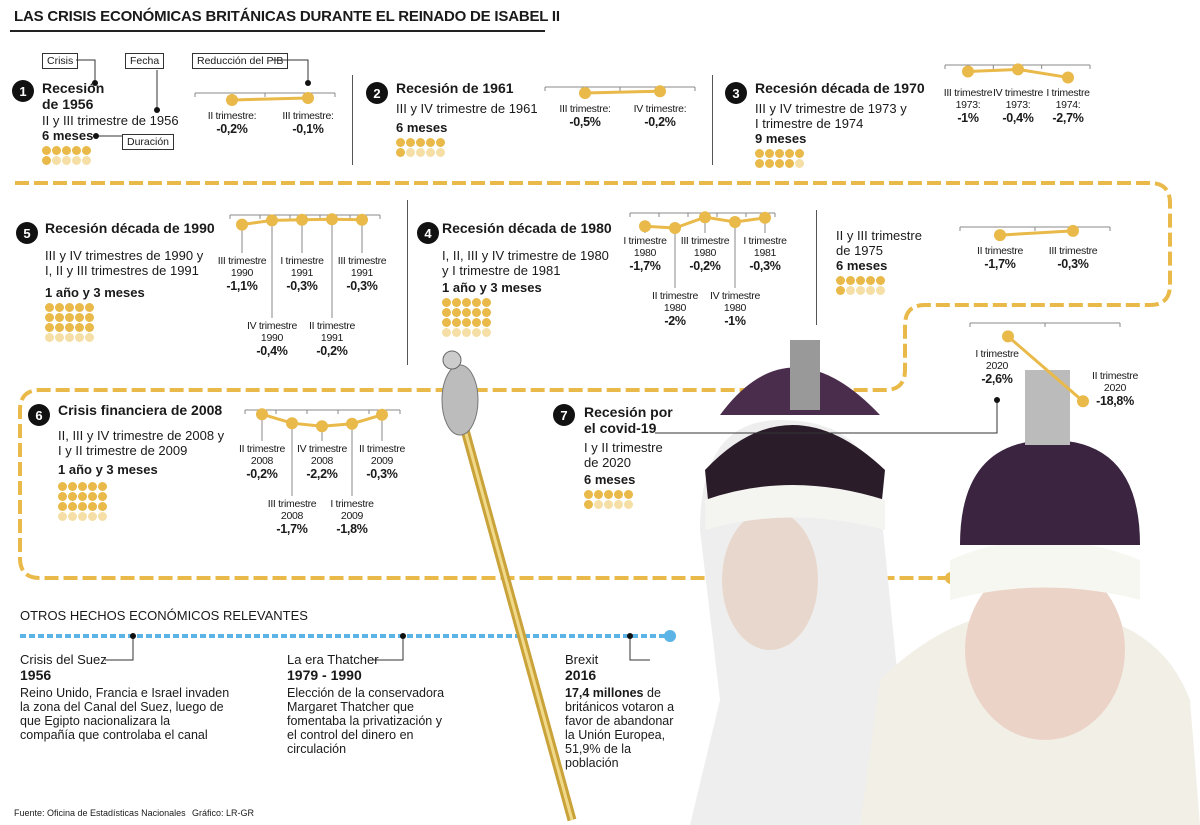 The height and width of the screenshot is (825, 1200). Describe the element at coordinates (302, 274) in the screenshot. I see `gdp-label: I trimestre 1991 -0,3%` at that location.